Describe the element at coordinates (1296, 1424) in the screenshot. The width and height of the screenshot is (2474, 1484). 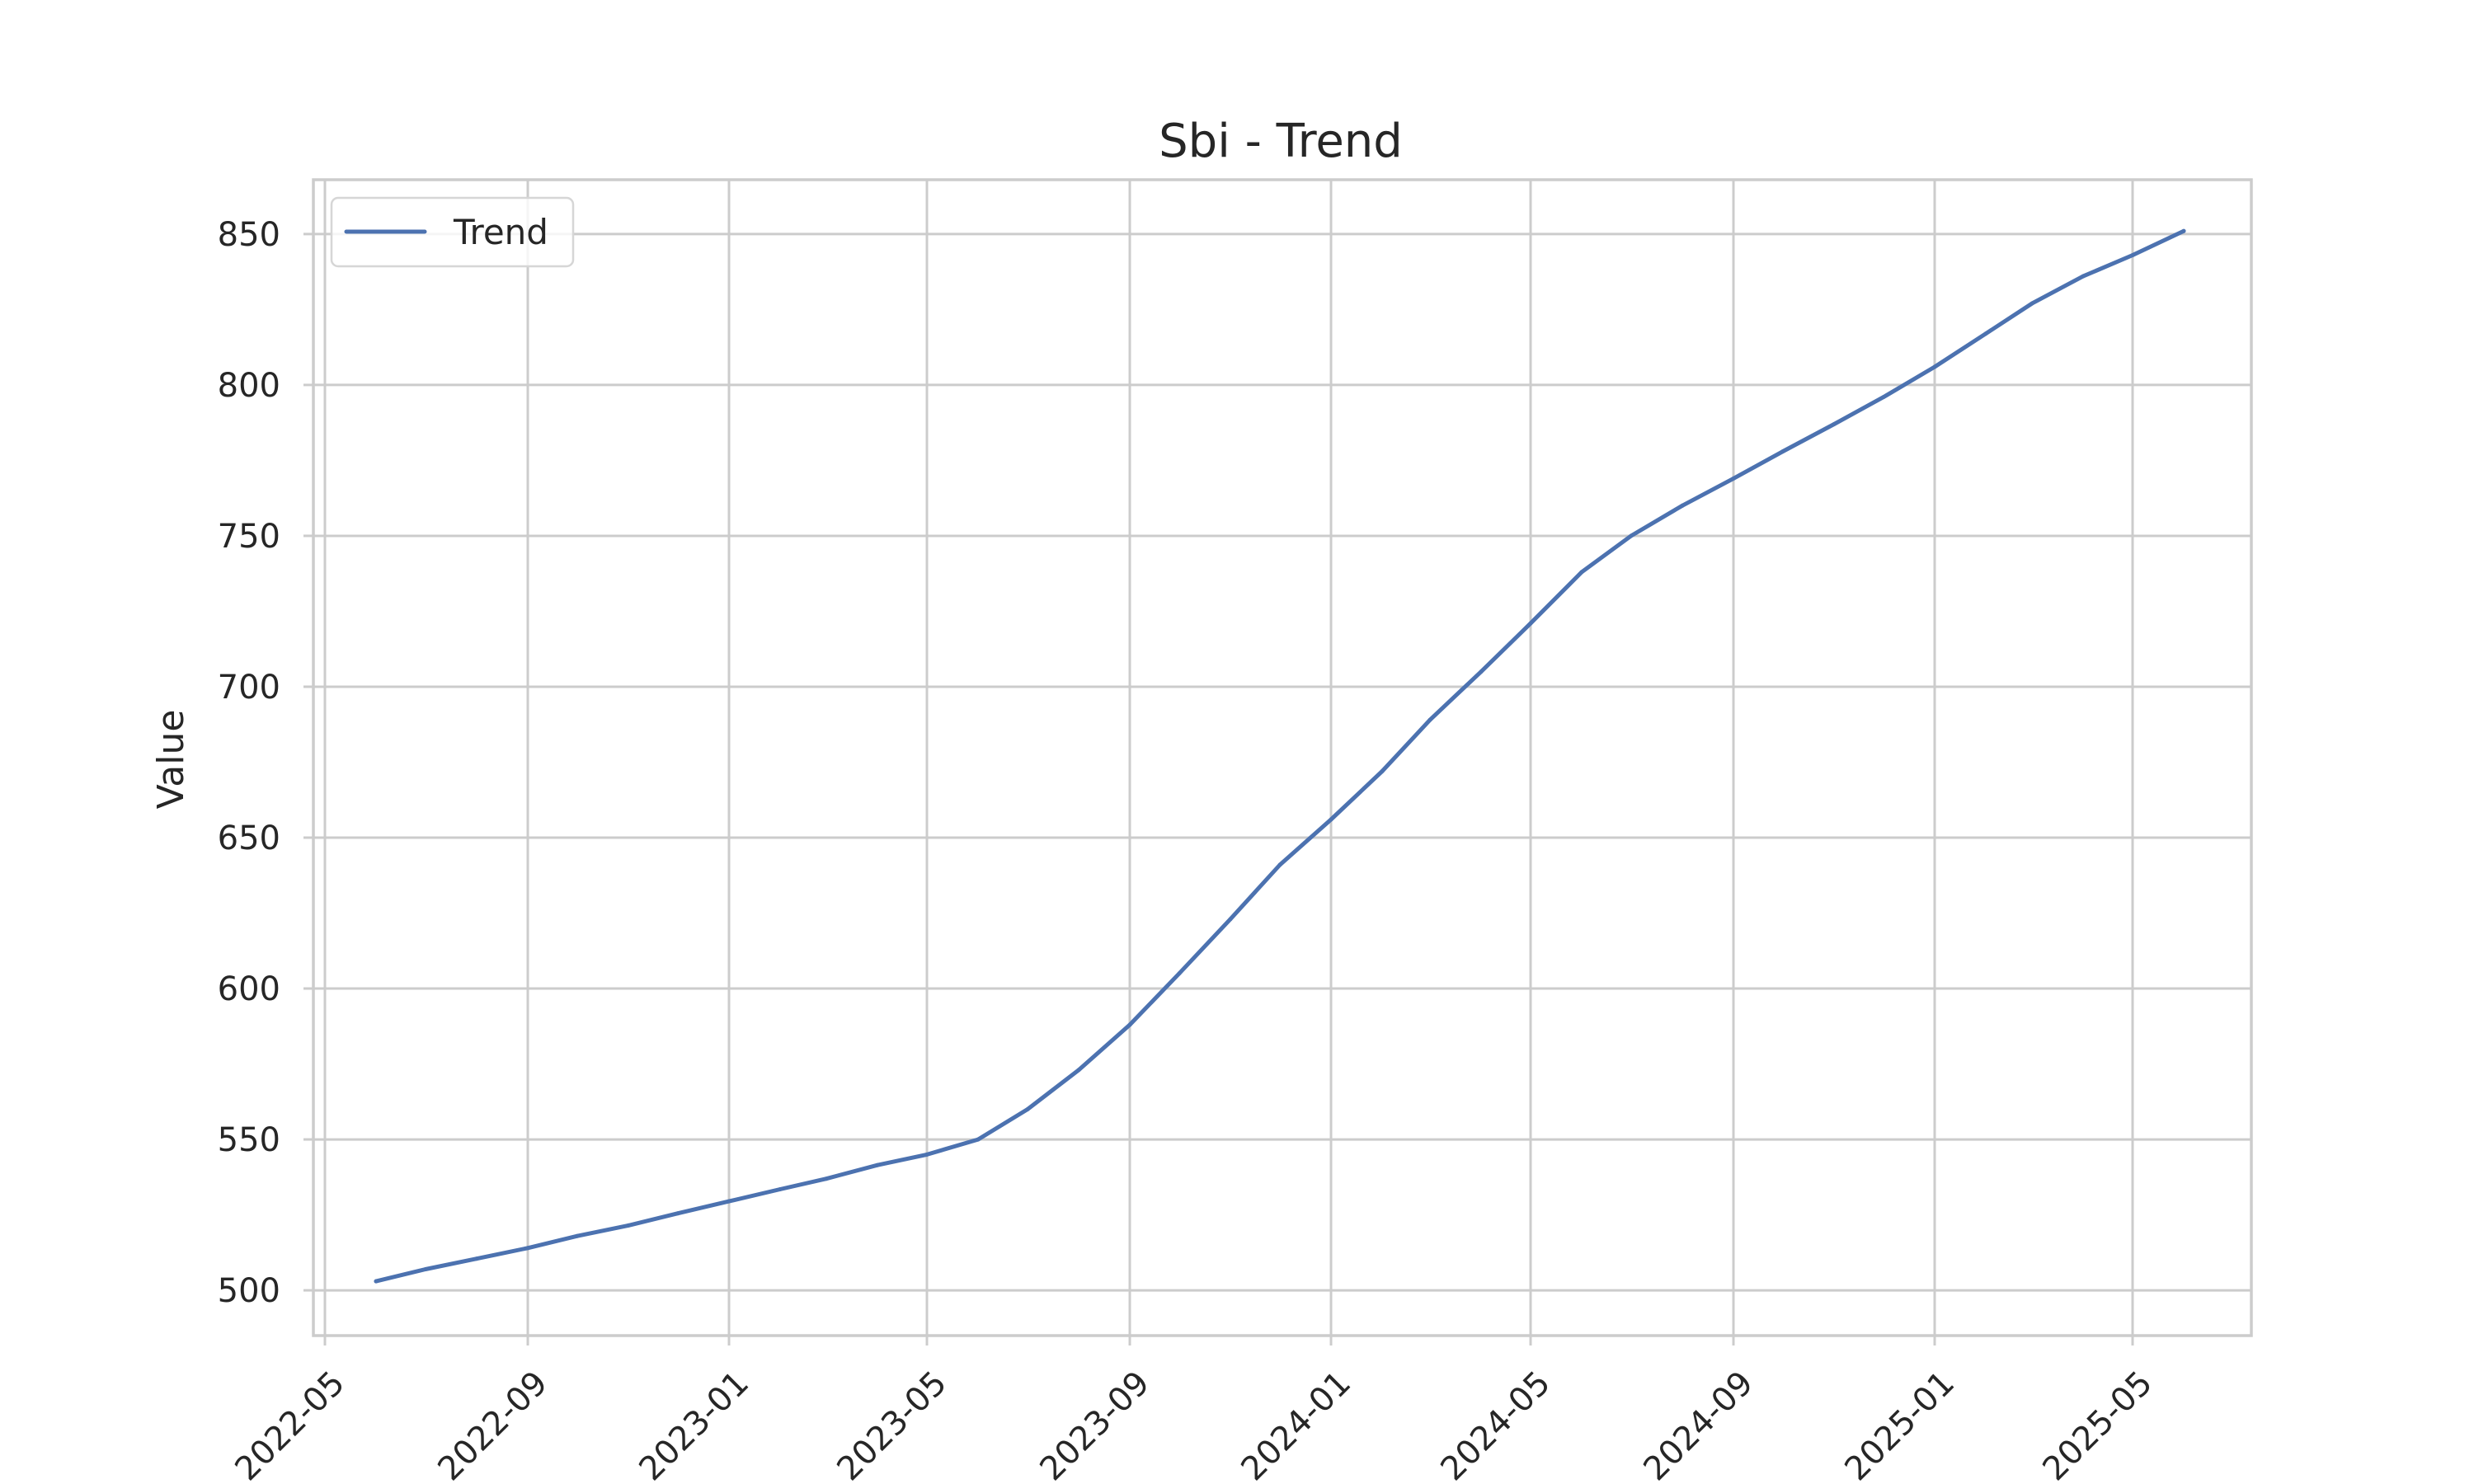
I see `x-tick-label: 2024-01` at that location.